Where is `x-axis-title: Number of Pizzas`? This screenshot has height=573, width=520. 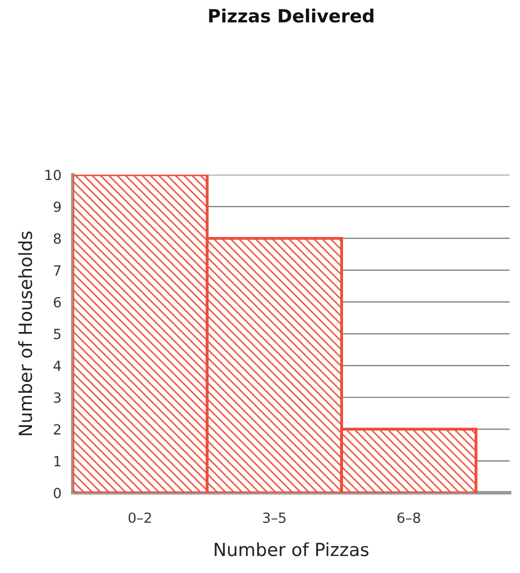 x-axis-title: Number of Pizzas is located at coordinates (291, 549).